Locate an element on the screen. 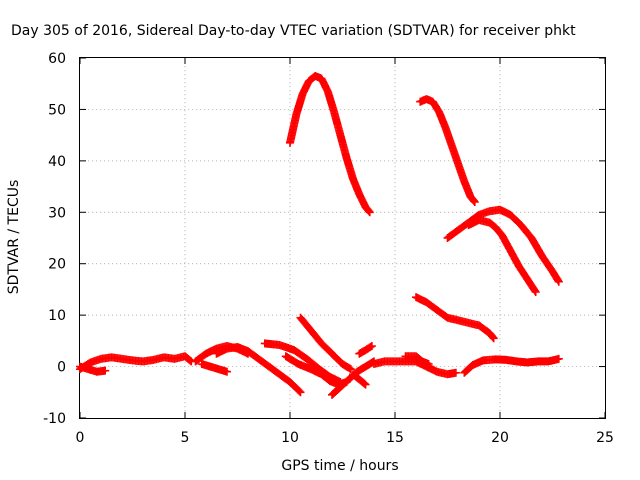 The image size is (640, 480). series-arc-g is located at coordinates (365, 350).